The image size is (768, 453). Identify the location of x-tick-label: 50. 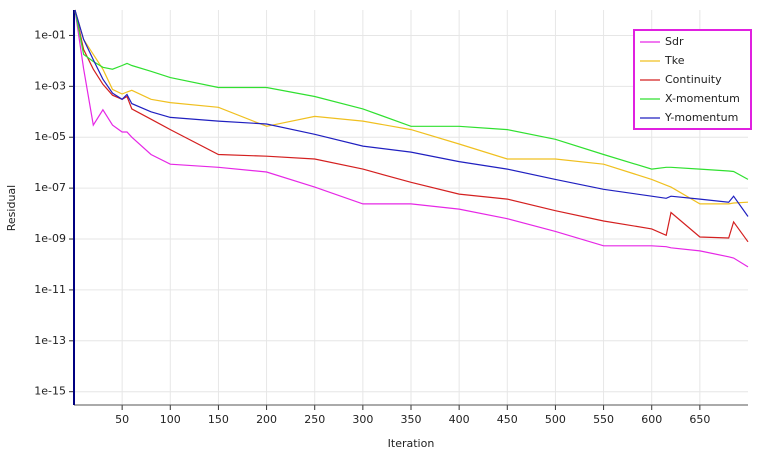
(122, 419).